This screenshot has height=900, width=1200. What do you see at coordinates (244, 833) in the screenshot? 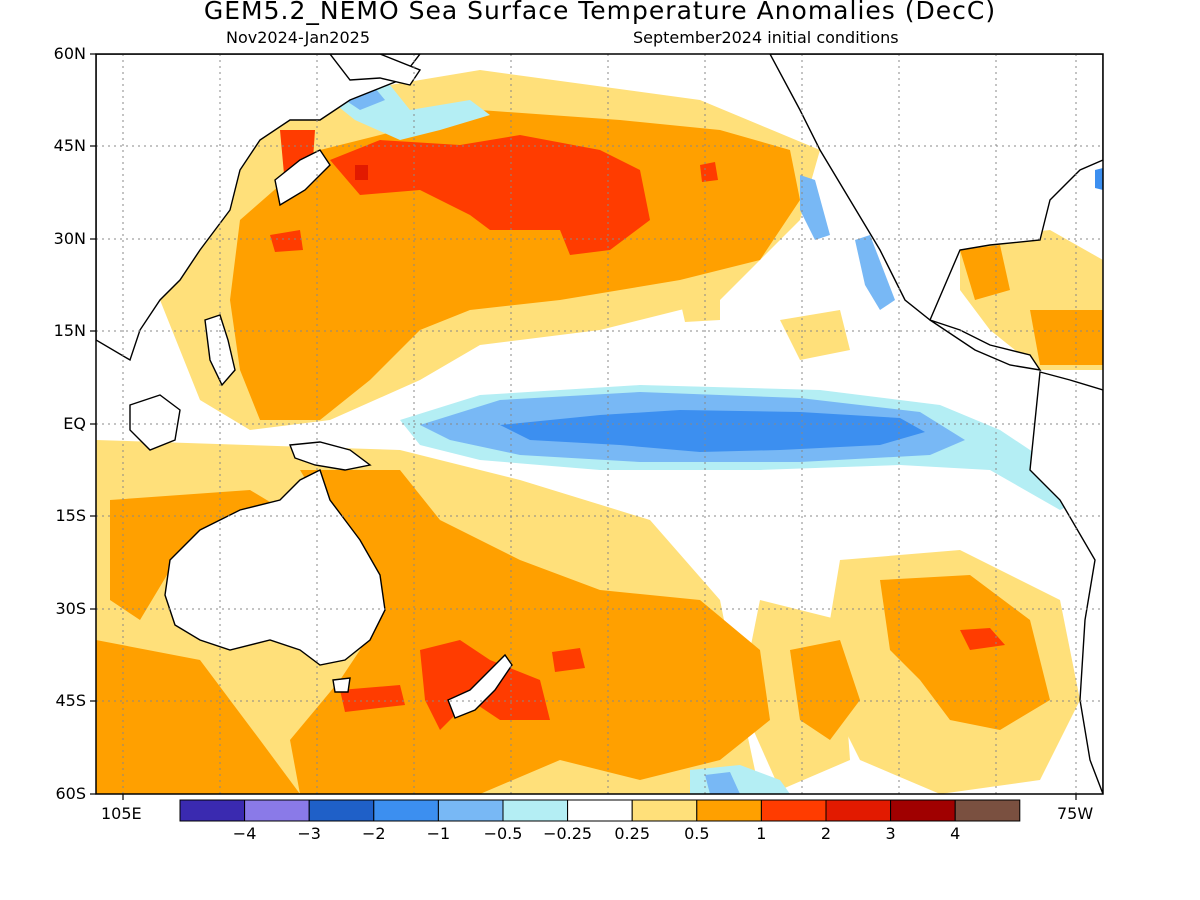
I see `colorbar-label: −4` at bounding box center [244, 833].